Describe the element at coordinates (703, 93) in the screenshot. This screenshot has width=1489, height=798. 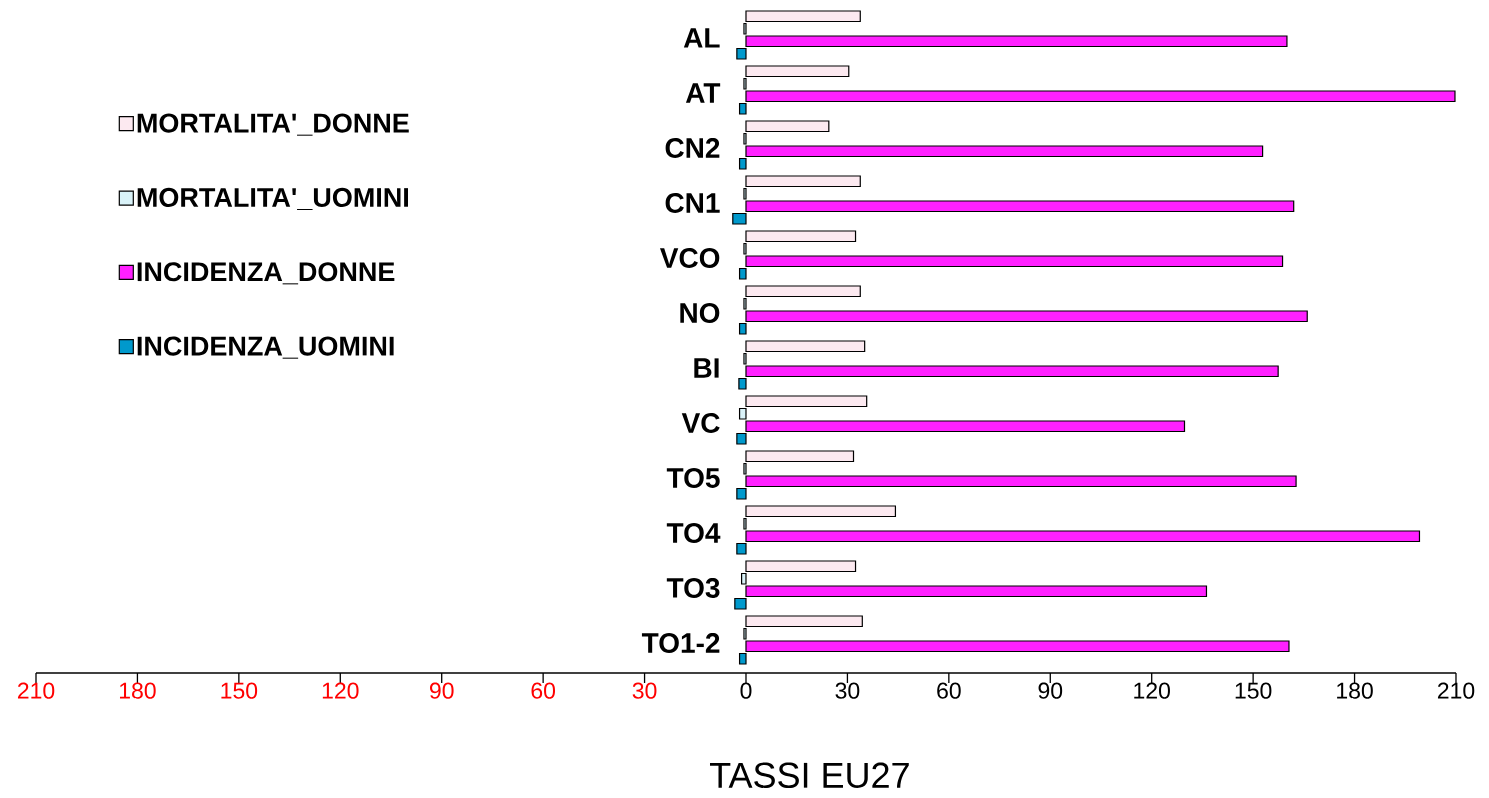
I see `y-tick-label: AT` at that location.